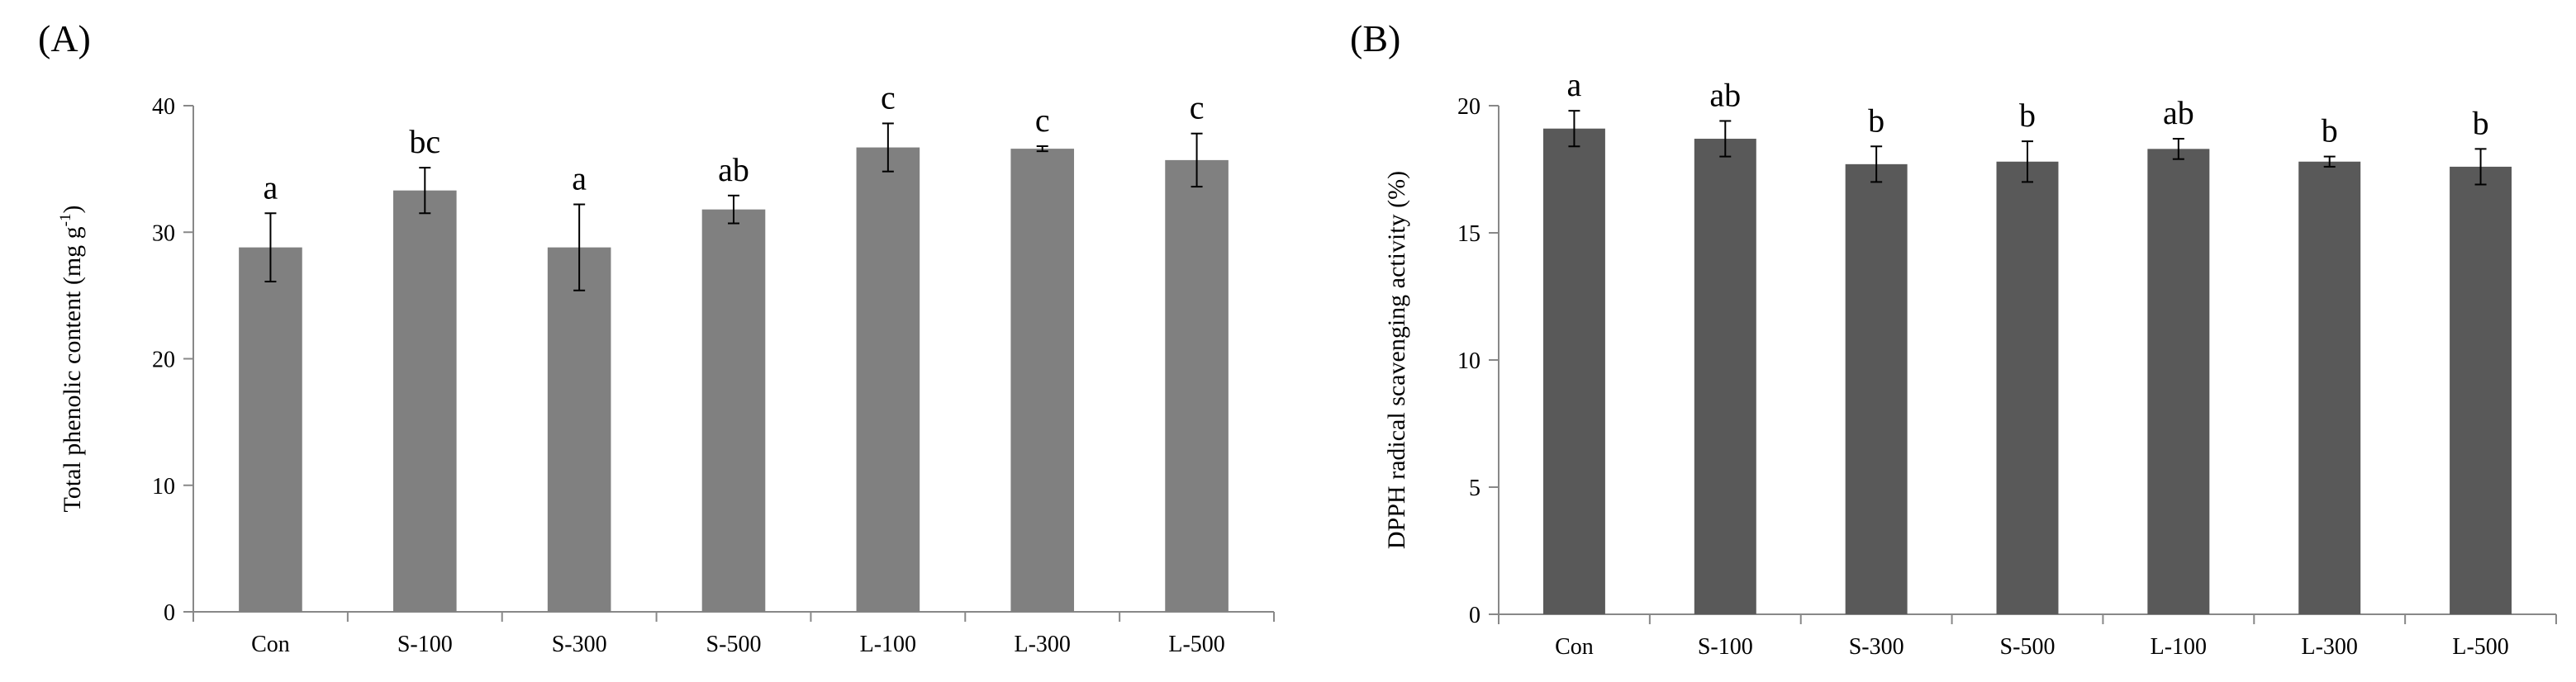 The image size is (2576, 682). I want to click on y-tick-label: 15, so click(1468, 234).